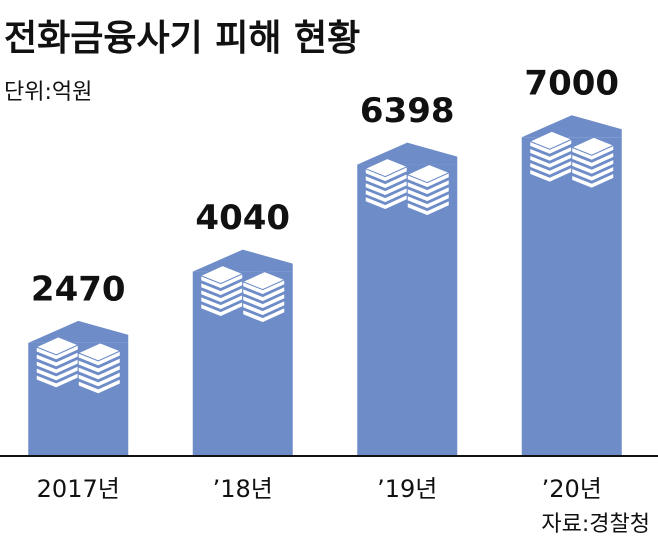 The height and width of the screenshot is (545, 658). What do you see at coordinates (407, 111) in the screenshot?
I see `value-label: 6398` at bounding box center [407, 111].